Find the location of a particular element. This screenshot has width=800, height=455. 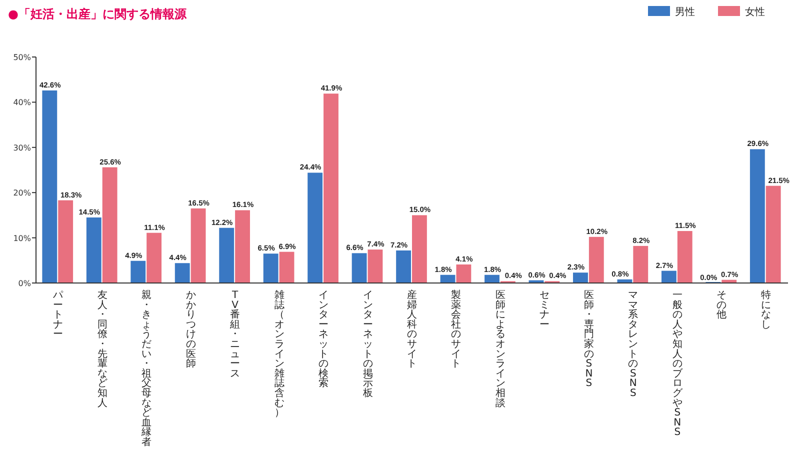

y-tick-label: 10% is located at coordinates (22, 238).